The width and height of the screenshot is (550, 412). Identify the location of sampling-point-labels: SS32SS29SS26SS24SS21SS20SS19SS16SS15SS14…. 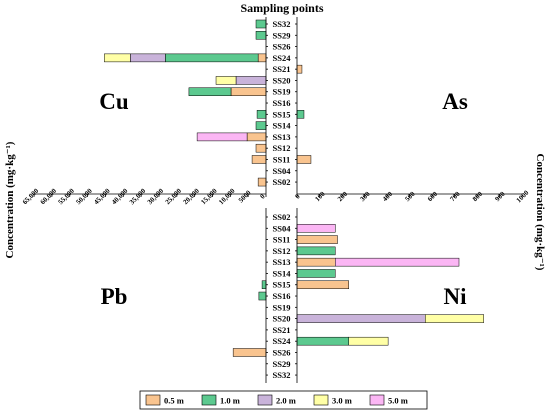
(282, 199).